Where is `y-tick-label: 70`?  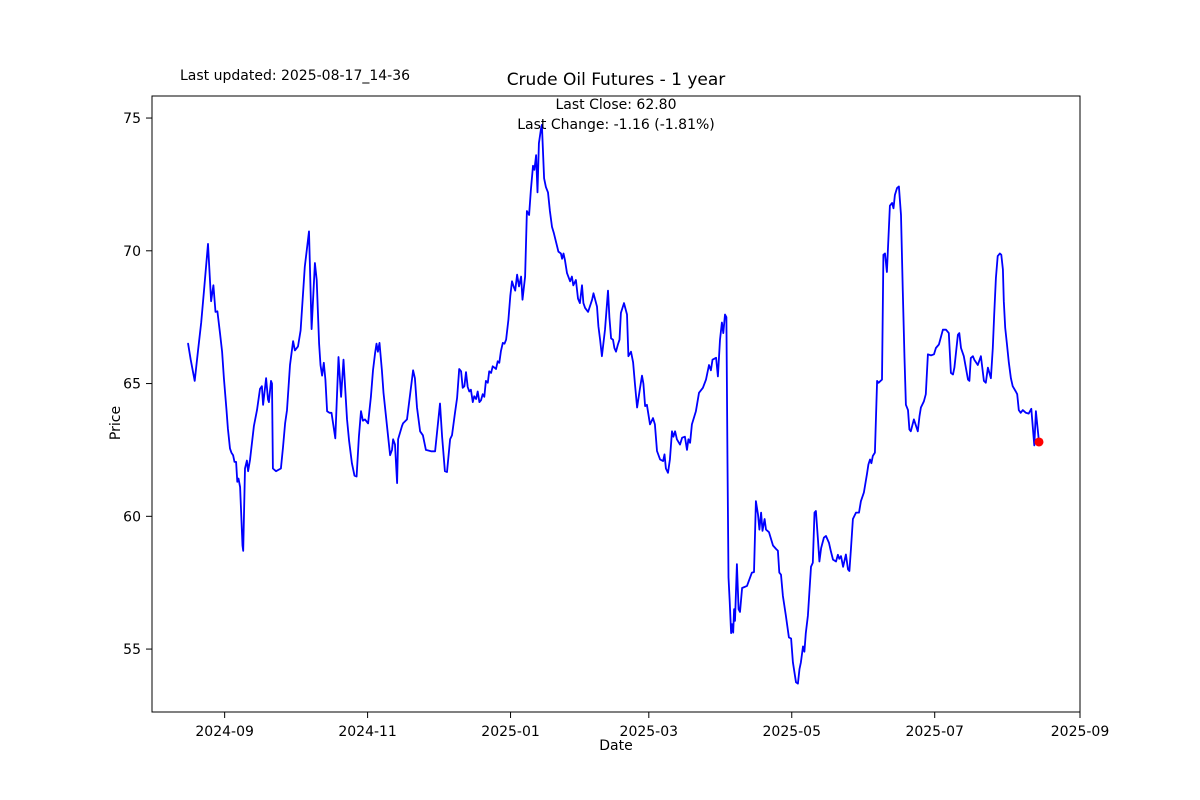
y-tick-label: 70 is located at coordinates (132, 252).